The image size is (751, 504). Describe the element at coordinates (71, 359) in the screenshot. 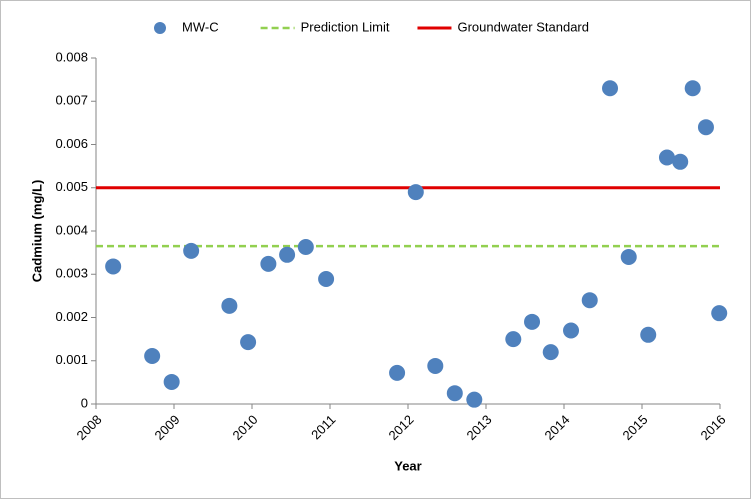

I see `y-tick-label: 0.001` at that location.